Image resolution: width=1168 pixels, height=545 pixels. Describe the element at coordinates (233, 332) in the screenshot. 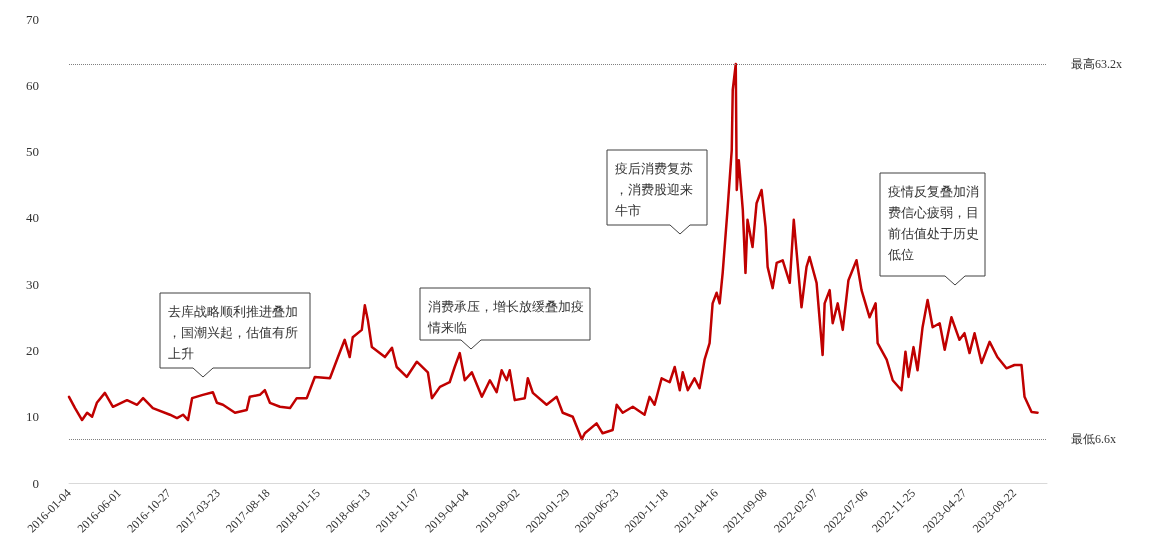

I see `annotation: 去库战略顺利推进叠加，国潮兴起，估值有所上升` at that location.